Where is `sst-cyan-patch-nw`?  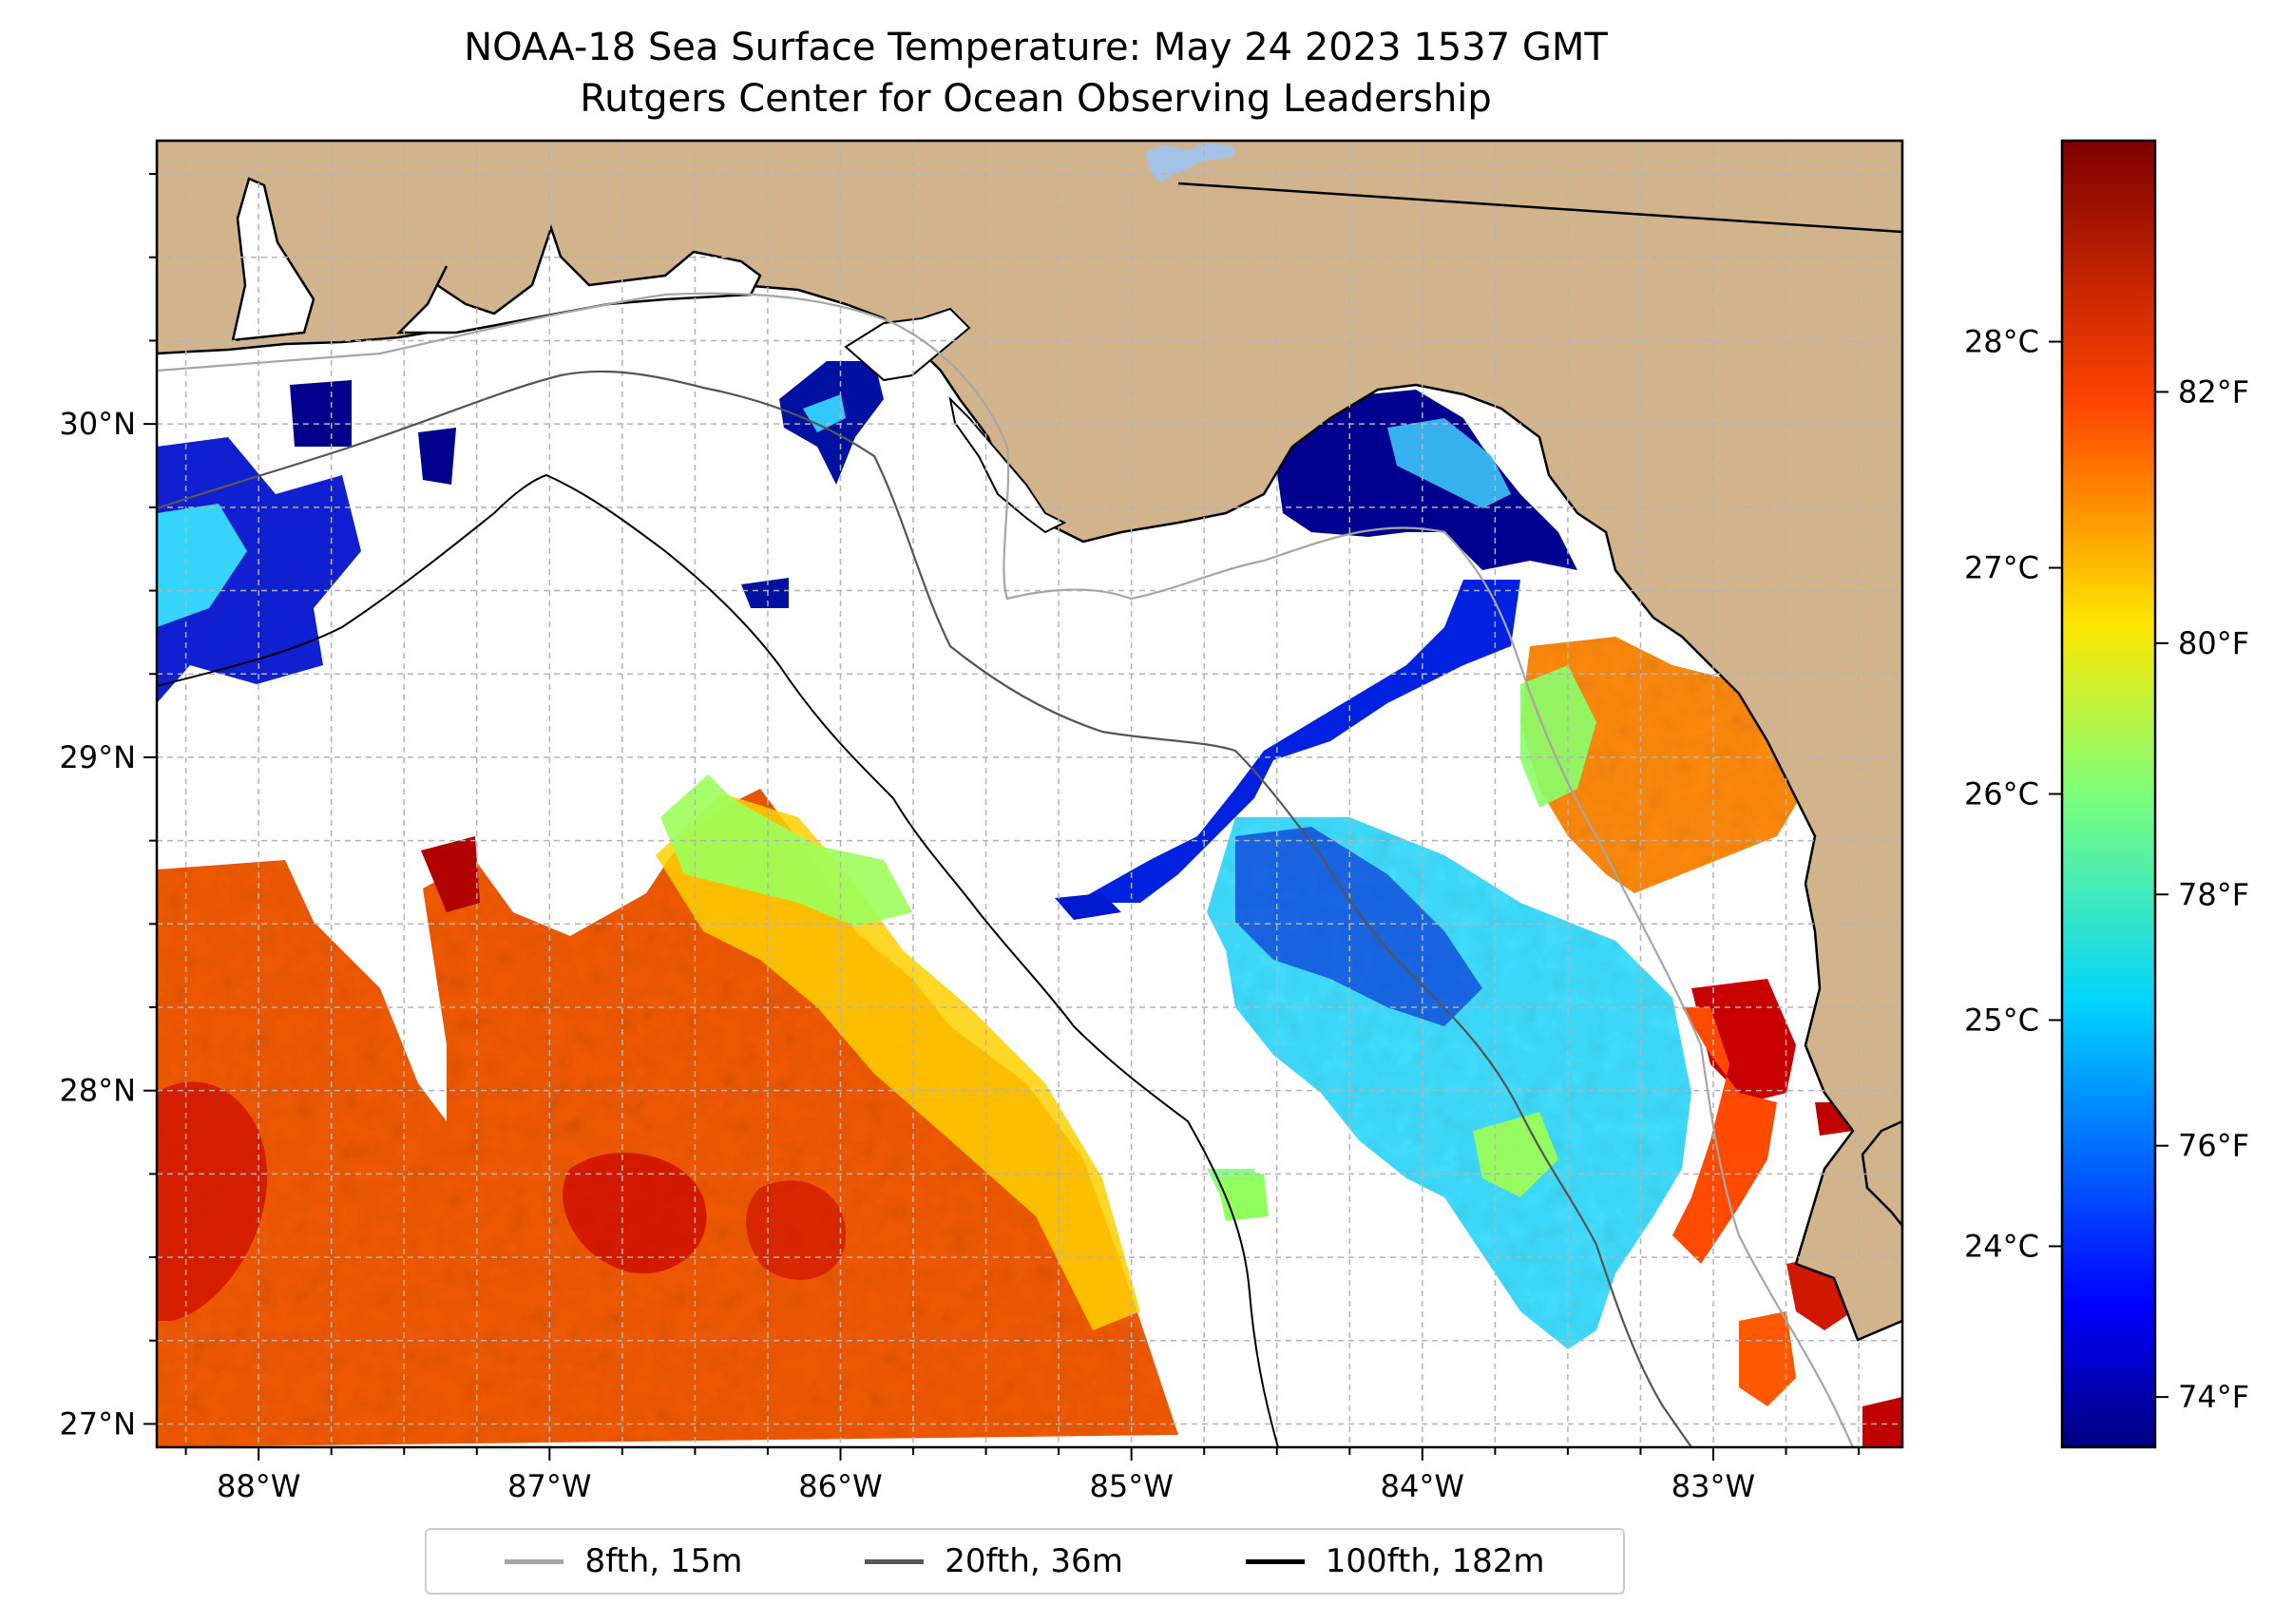
sst-cyan-patch-nw is located at coordinates (202, 565).